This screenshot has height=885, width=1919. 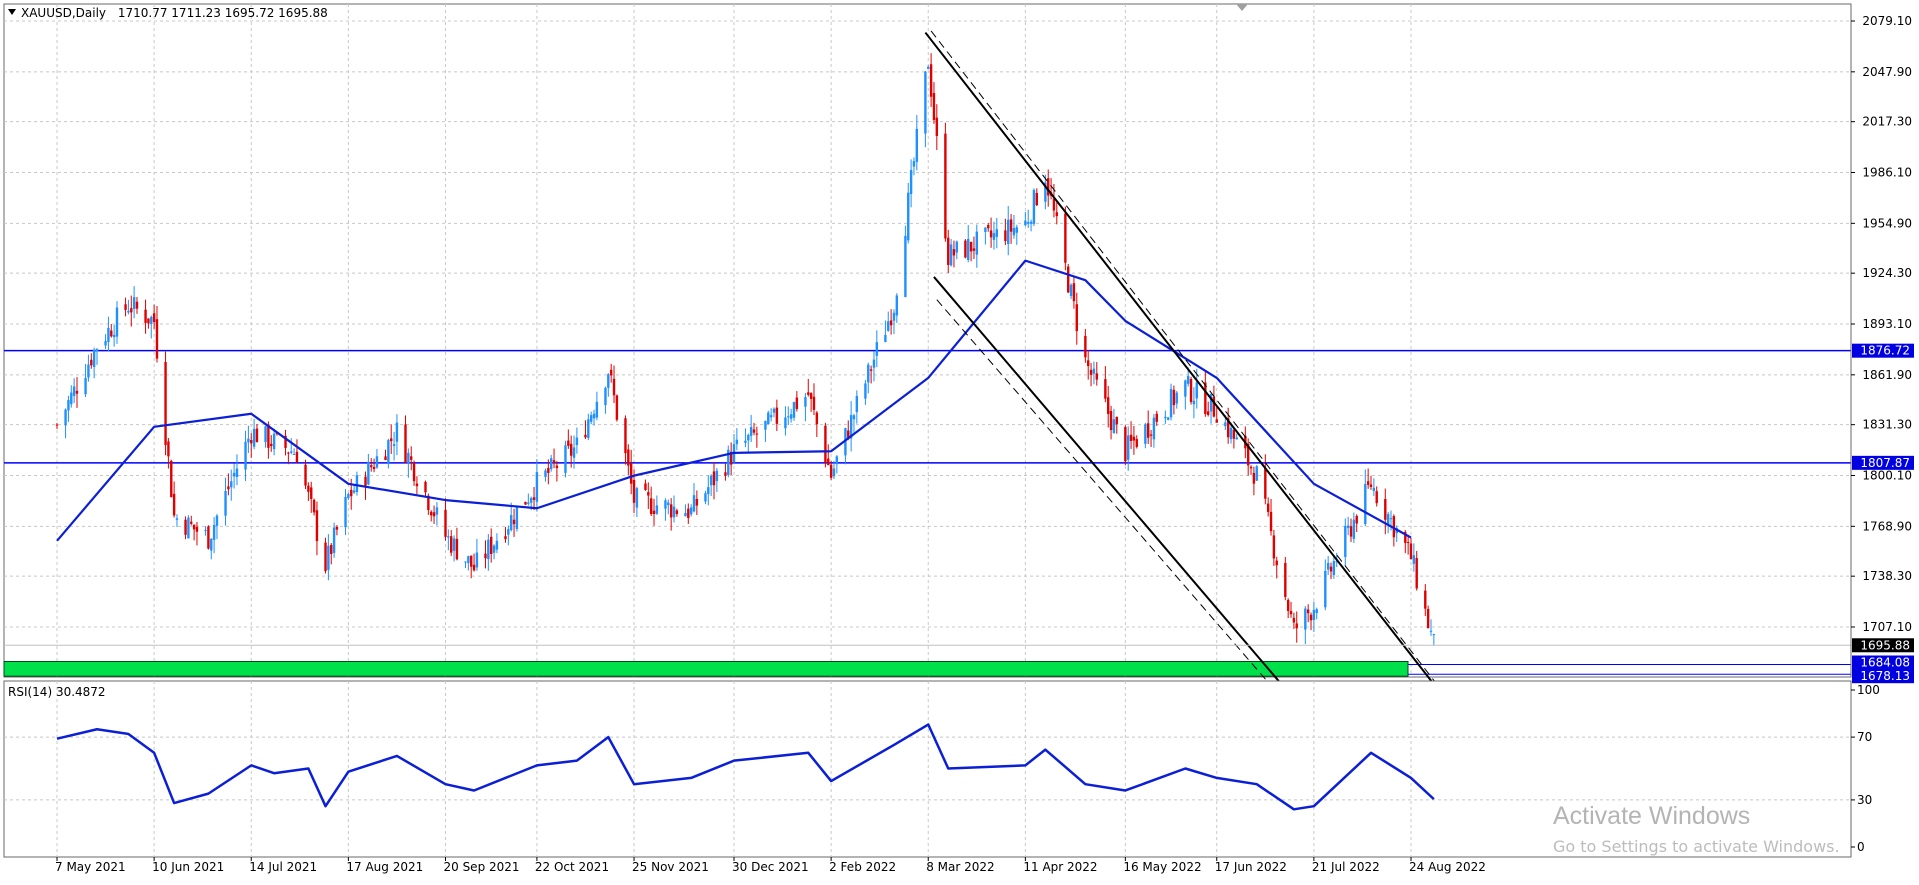 What do you see at coordinates (1109, 499) in the screenshot?
I see `channel-line-dashed` at bounding box center [1109, 499].